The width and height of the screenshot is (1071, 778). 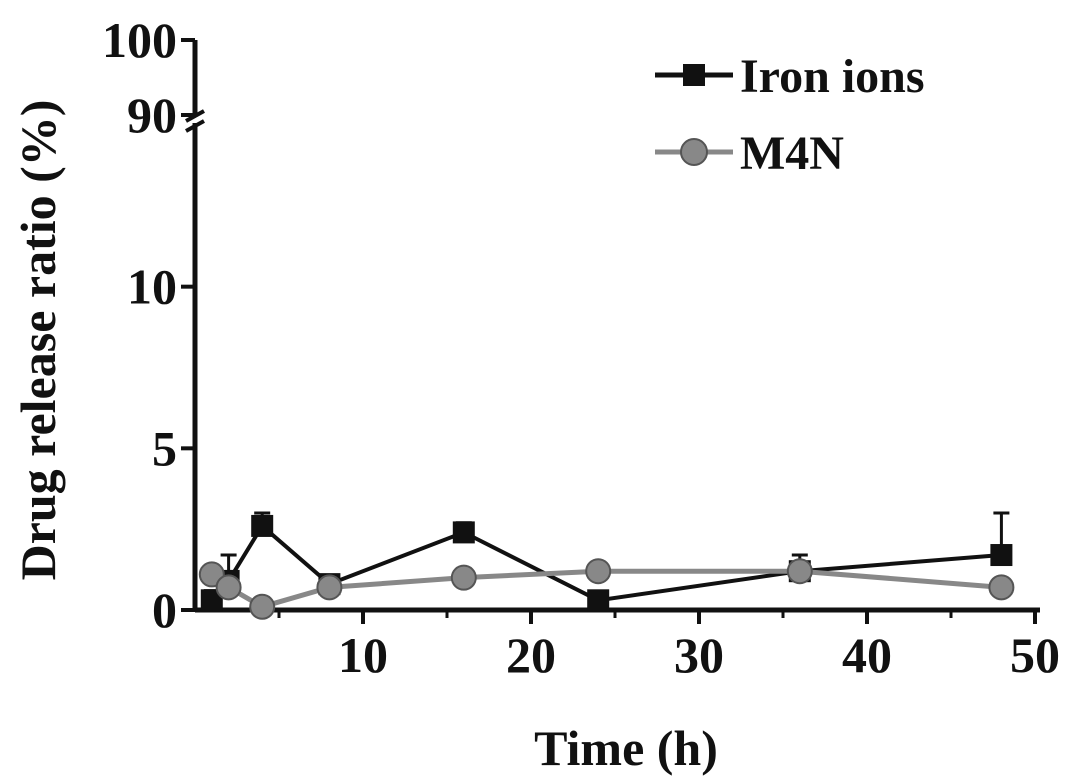 I want to click on x-tick-label: 10, so click(x=363, y=655).